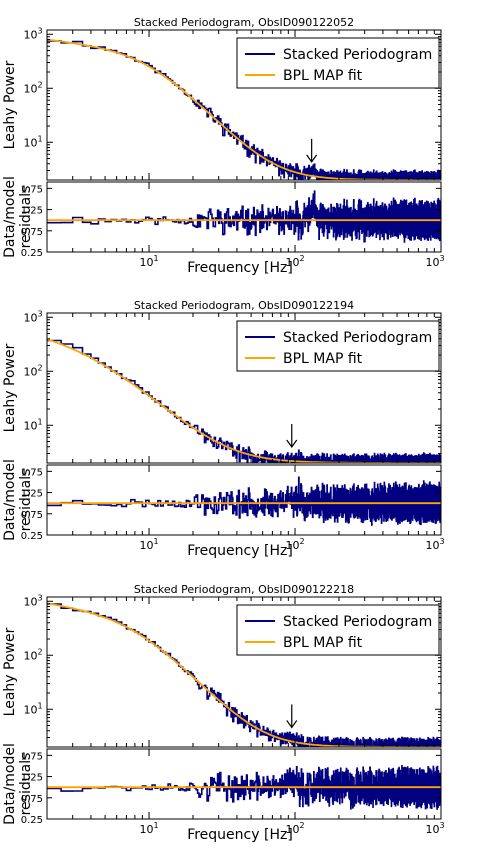 This screenshot has height=858, width=491. I want to click on chart-title: Stacked Periodogram, ObsID090122194, so click(244, 305).